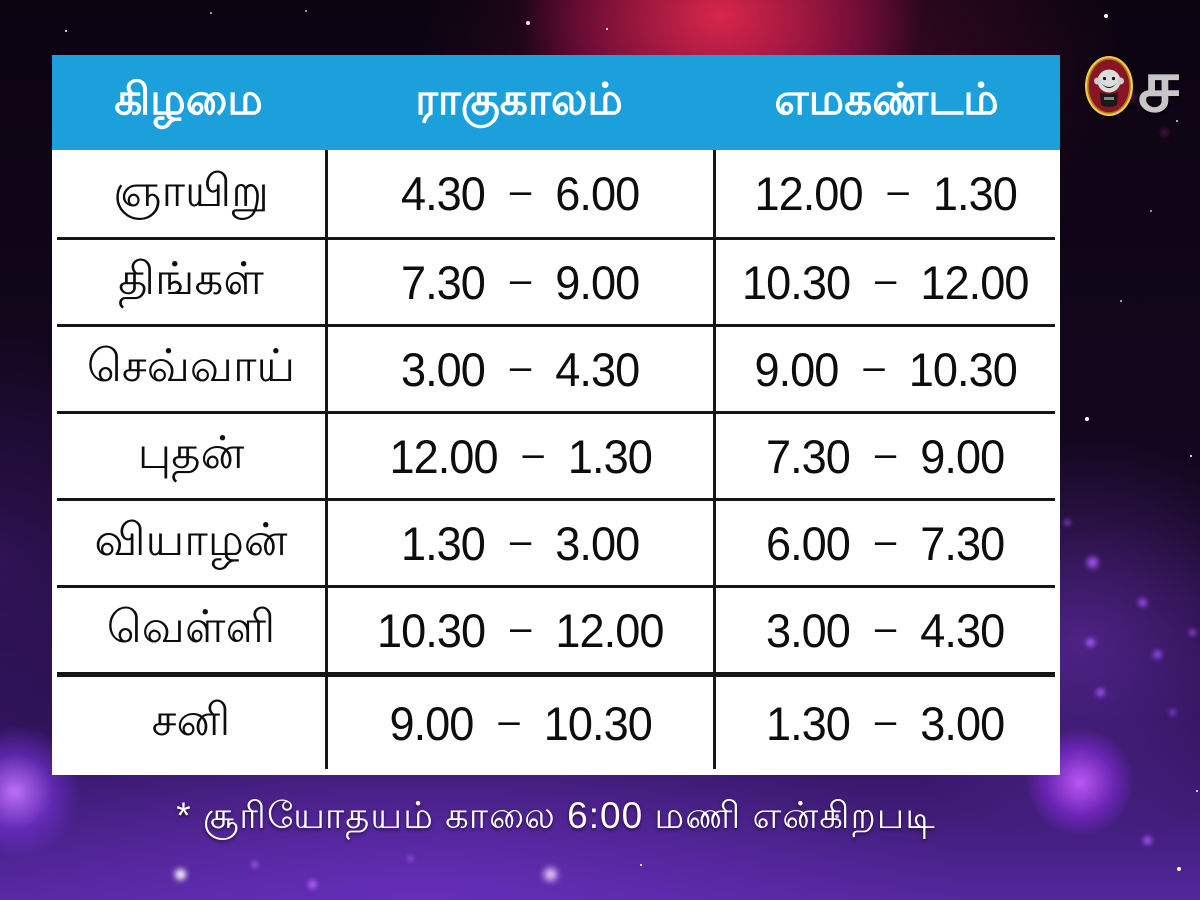  What do you see at coordinates (443, 193) in the screenshot?
I see `time-start: 4.30` at bounding box center [443, 193].